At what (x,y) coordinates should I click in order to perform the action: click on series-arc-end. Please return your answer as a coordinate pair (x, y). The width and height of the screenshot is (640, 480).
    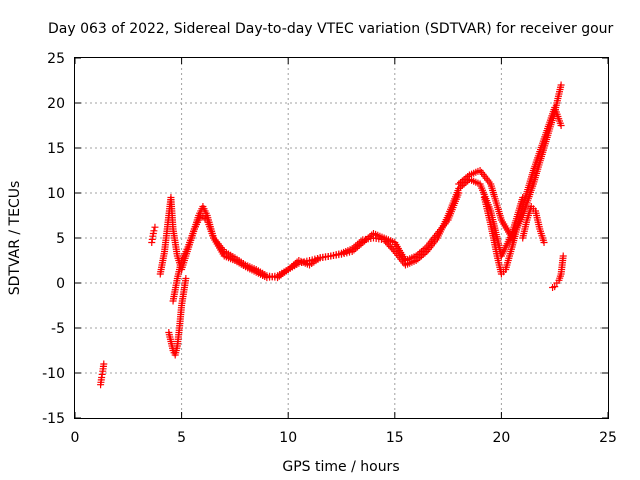
    Looking at the image, I should click on (558, 271).